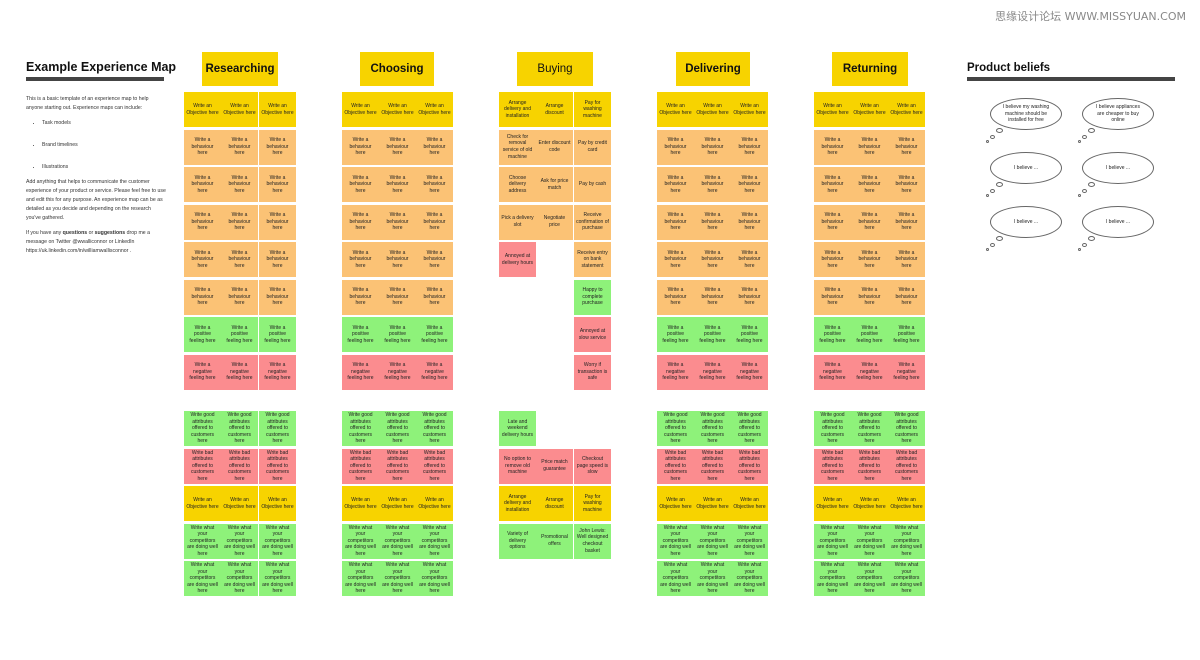 The width and height of the screenshot is (1200, 660). What do you see at coordinates (554, 147) in the screenshot?
I see `sticky-note: Enter discount code` at bounding box center [554, 147].